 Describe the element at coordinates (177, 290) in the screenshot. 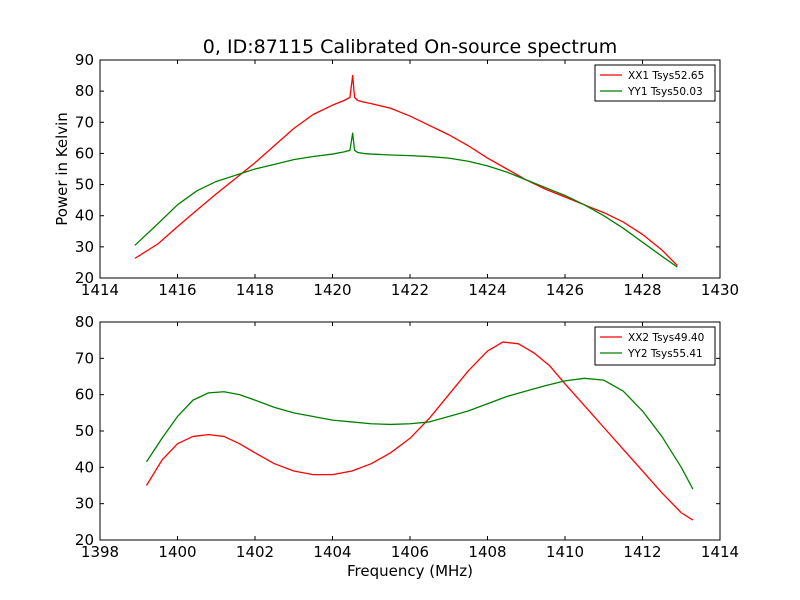

I see `x-tick-label: 1416` at that location.